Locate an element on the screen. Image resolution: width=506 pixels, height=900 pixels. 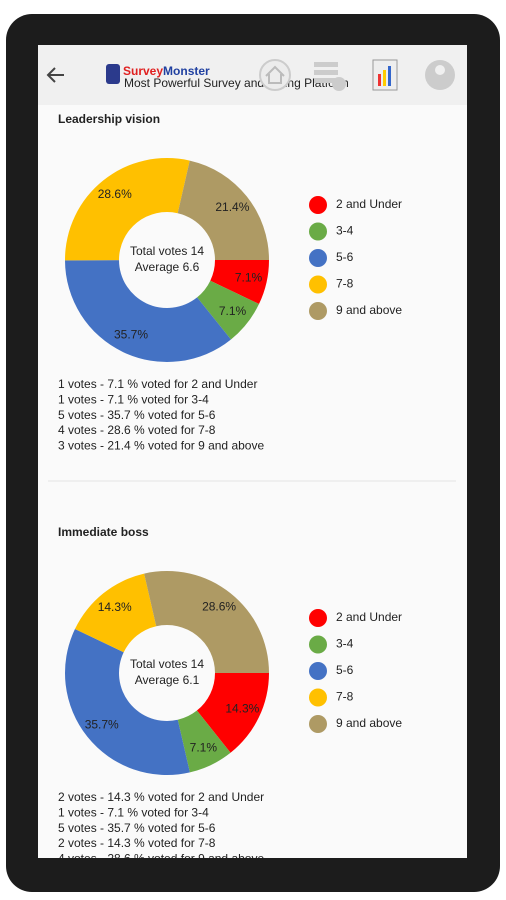
center-label: Average 6.1 is located at coordinates (167, 680).